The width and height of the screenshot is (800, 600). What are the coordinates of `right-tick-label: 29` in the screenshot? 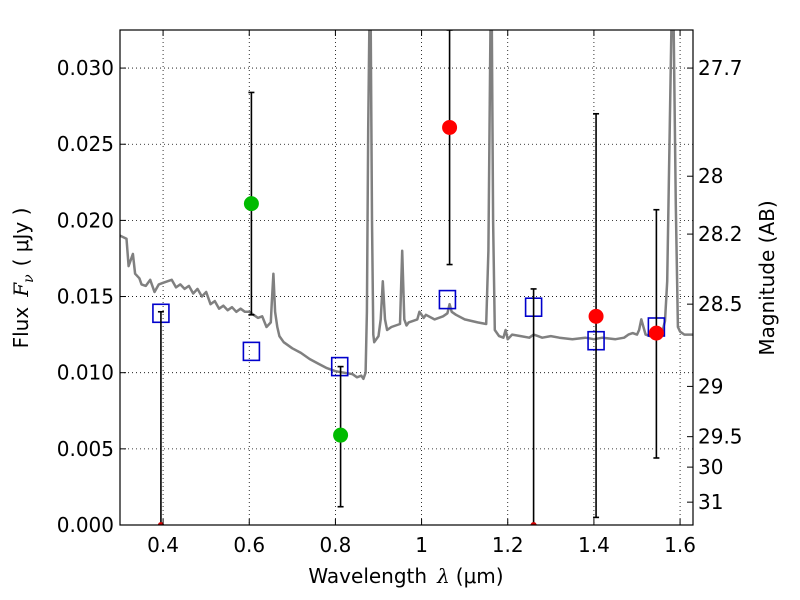 It's located at (710, 386).